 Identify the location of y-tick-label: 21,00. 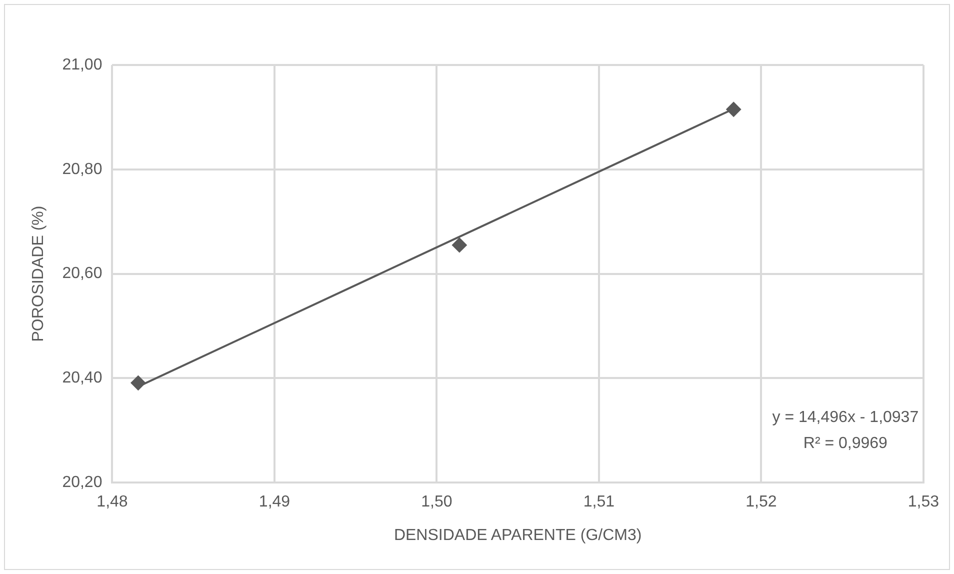
(82, 65).